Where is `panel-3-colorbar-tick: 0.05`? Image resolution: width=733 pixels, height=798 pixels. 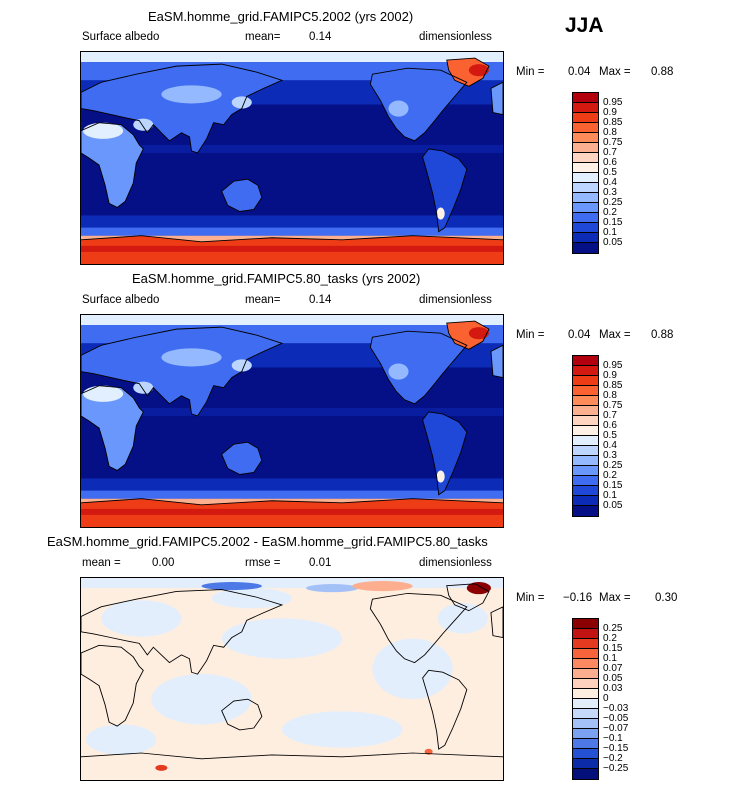 panel-3-colorbar-tick: 0.05 is located at coordinates (613, 678).